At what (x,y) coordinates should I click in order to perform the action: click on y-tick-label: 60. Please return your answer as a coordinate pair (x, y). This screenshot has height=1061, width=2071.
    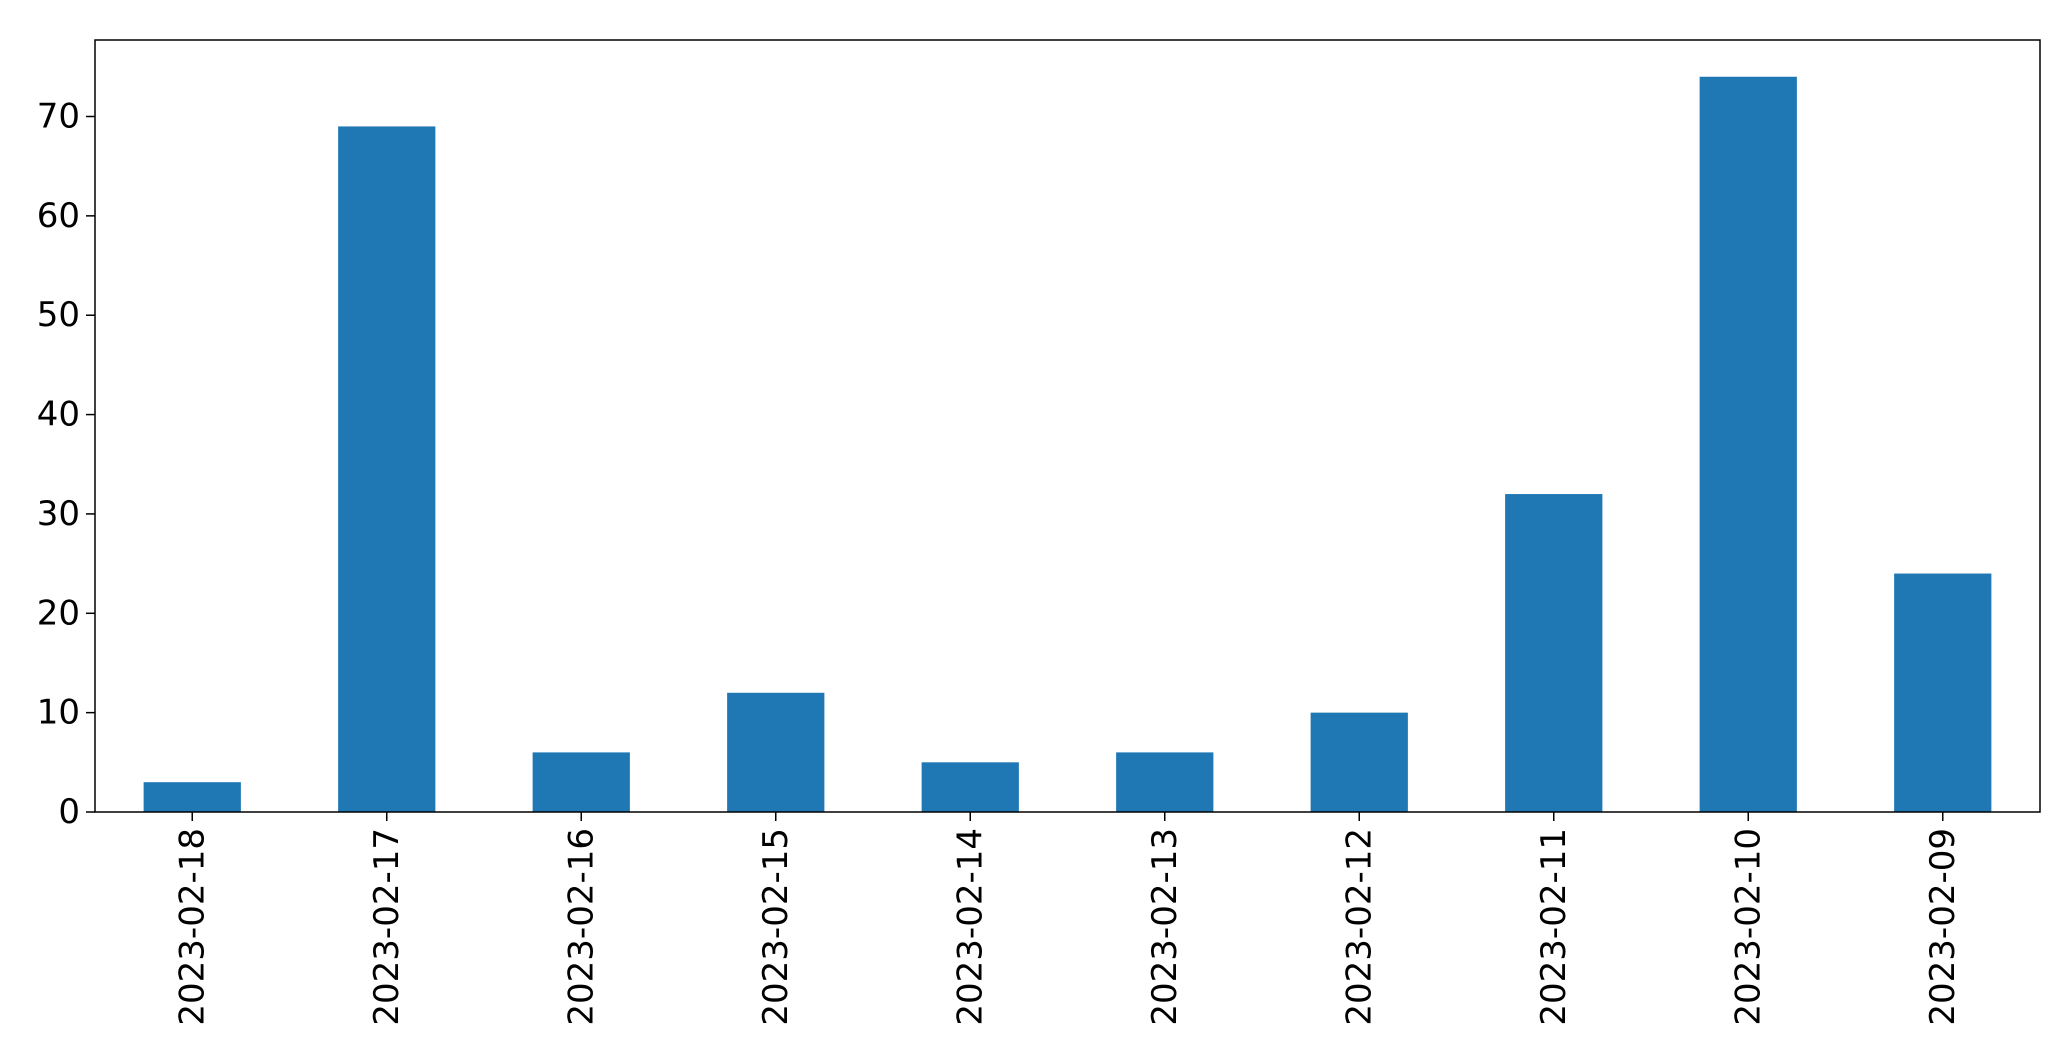
    Looking at the image, I should click on (58, 216).